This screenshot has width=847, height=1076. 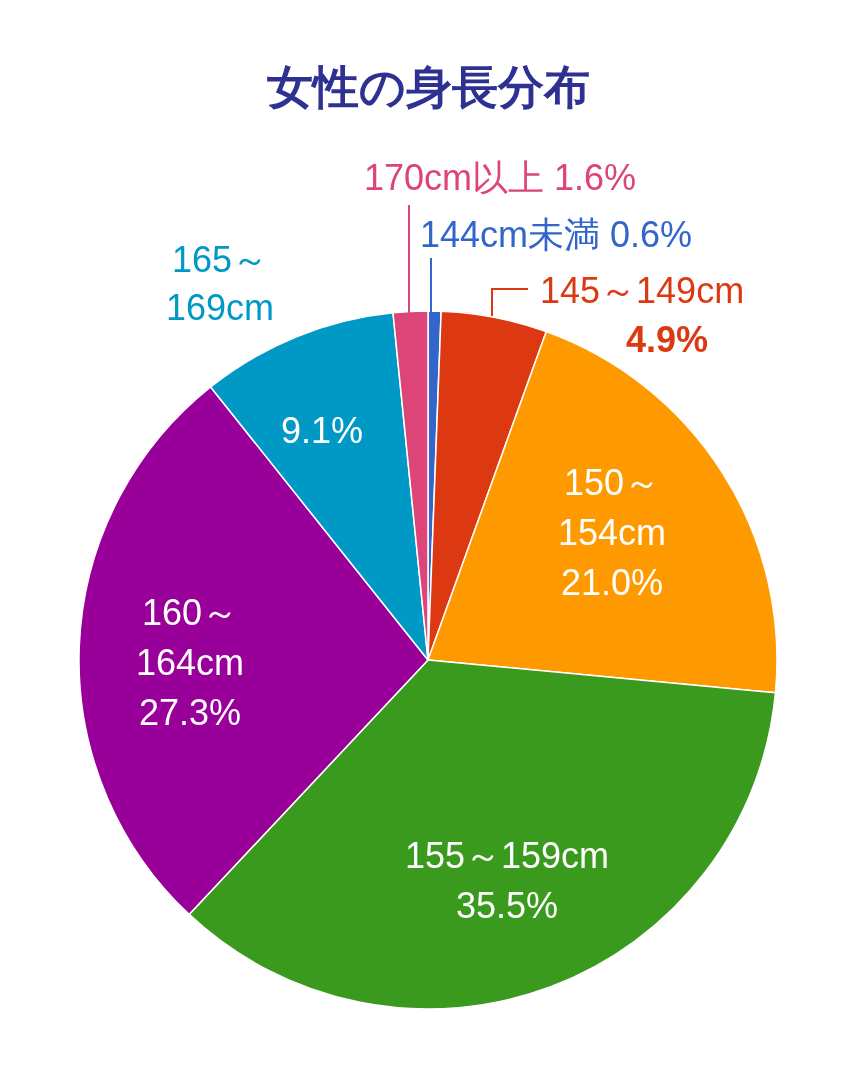 I want to click on slice-label: 144cm未満 0.6%, so click(x=556, y=234).